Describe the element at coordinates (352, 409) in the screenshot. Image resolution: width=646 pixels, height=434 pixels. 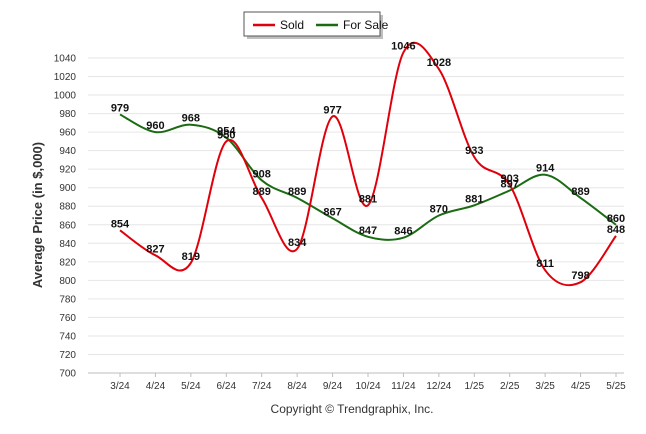
I see `copyright-credit: Copyright © Trendgraphix, Inc.` at that location.